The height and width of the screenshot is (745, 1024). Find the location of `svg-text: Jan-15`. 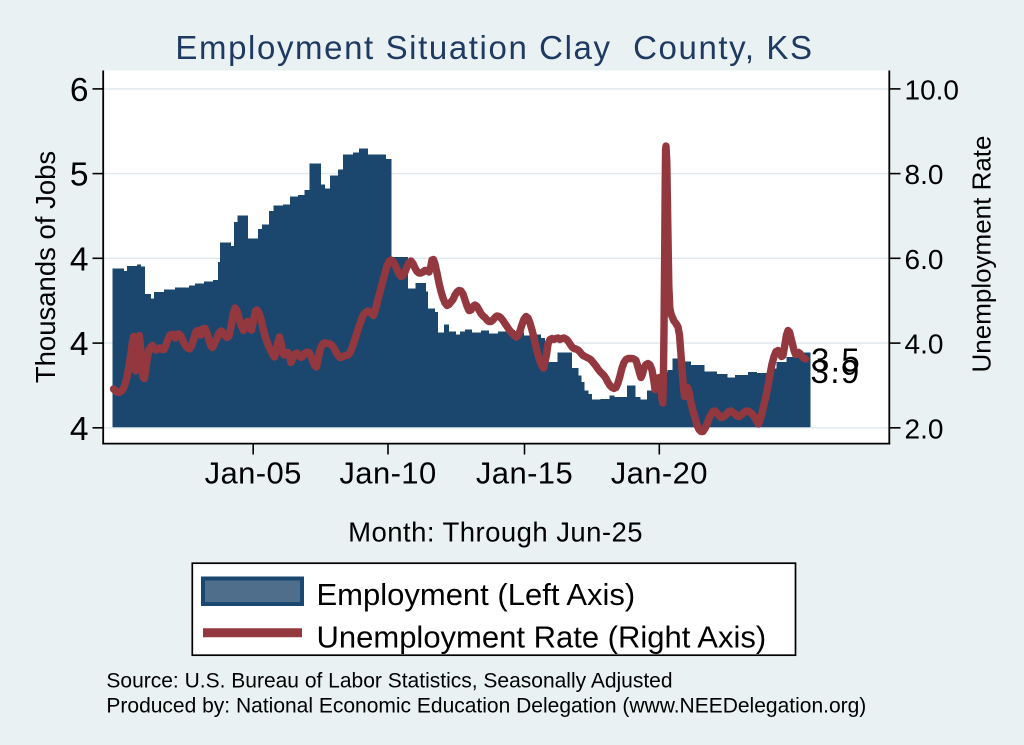

svg-text: Jan-15 is located at coordinates (524, 473).